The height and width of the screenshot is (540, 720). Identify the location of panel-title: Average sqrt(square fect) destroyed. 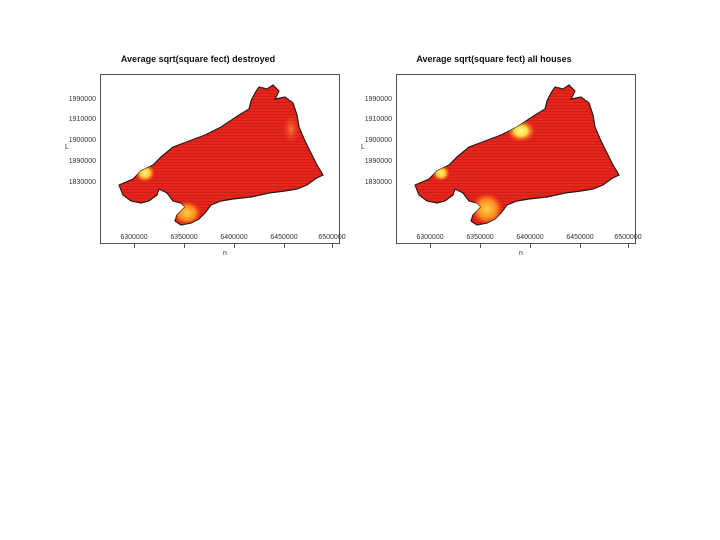
(198, 59).